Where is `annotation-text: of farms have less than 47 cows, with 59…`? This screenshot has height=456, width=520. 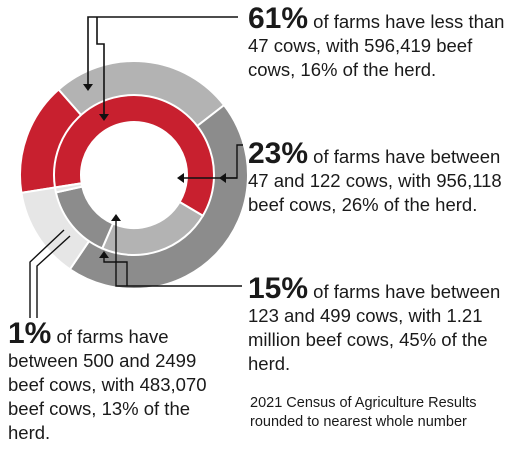
annotation-text: of farms have less than 47 cows, with 59… is located at coordinates (376, 45).